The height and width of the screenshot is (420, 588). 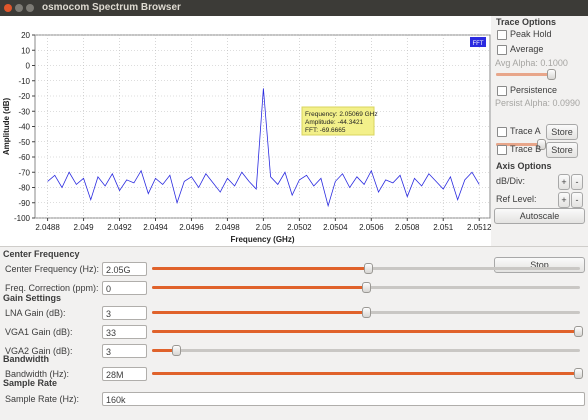 What do you see at coordinates (84, 227) in the screenshot?
I see `x-tick-label: 2.049` at bounding box center [84, 227].